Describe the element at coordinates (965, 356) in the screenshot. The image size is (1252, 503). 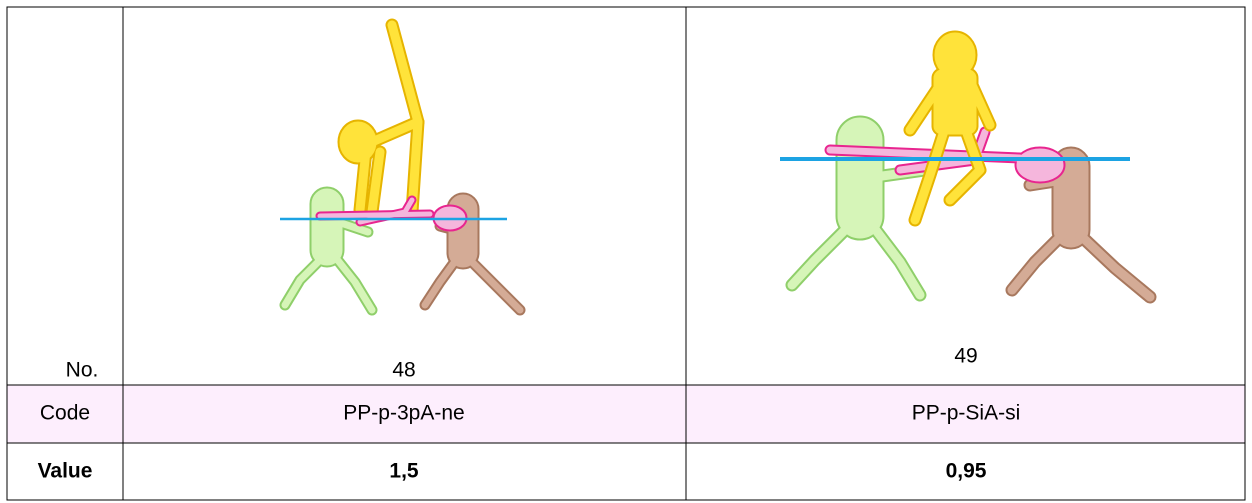
I see `number: 49` at that location.